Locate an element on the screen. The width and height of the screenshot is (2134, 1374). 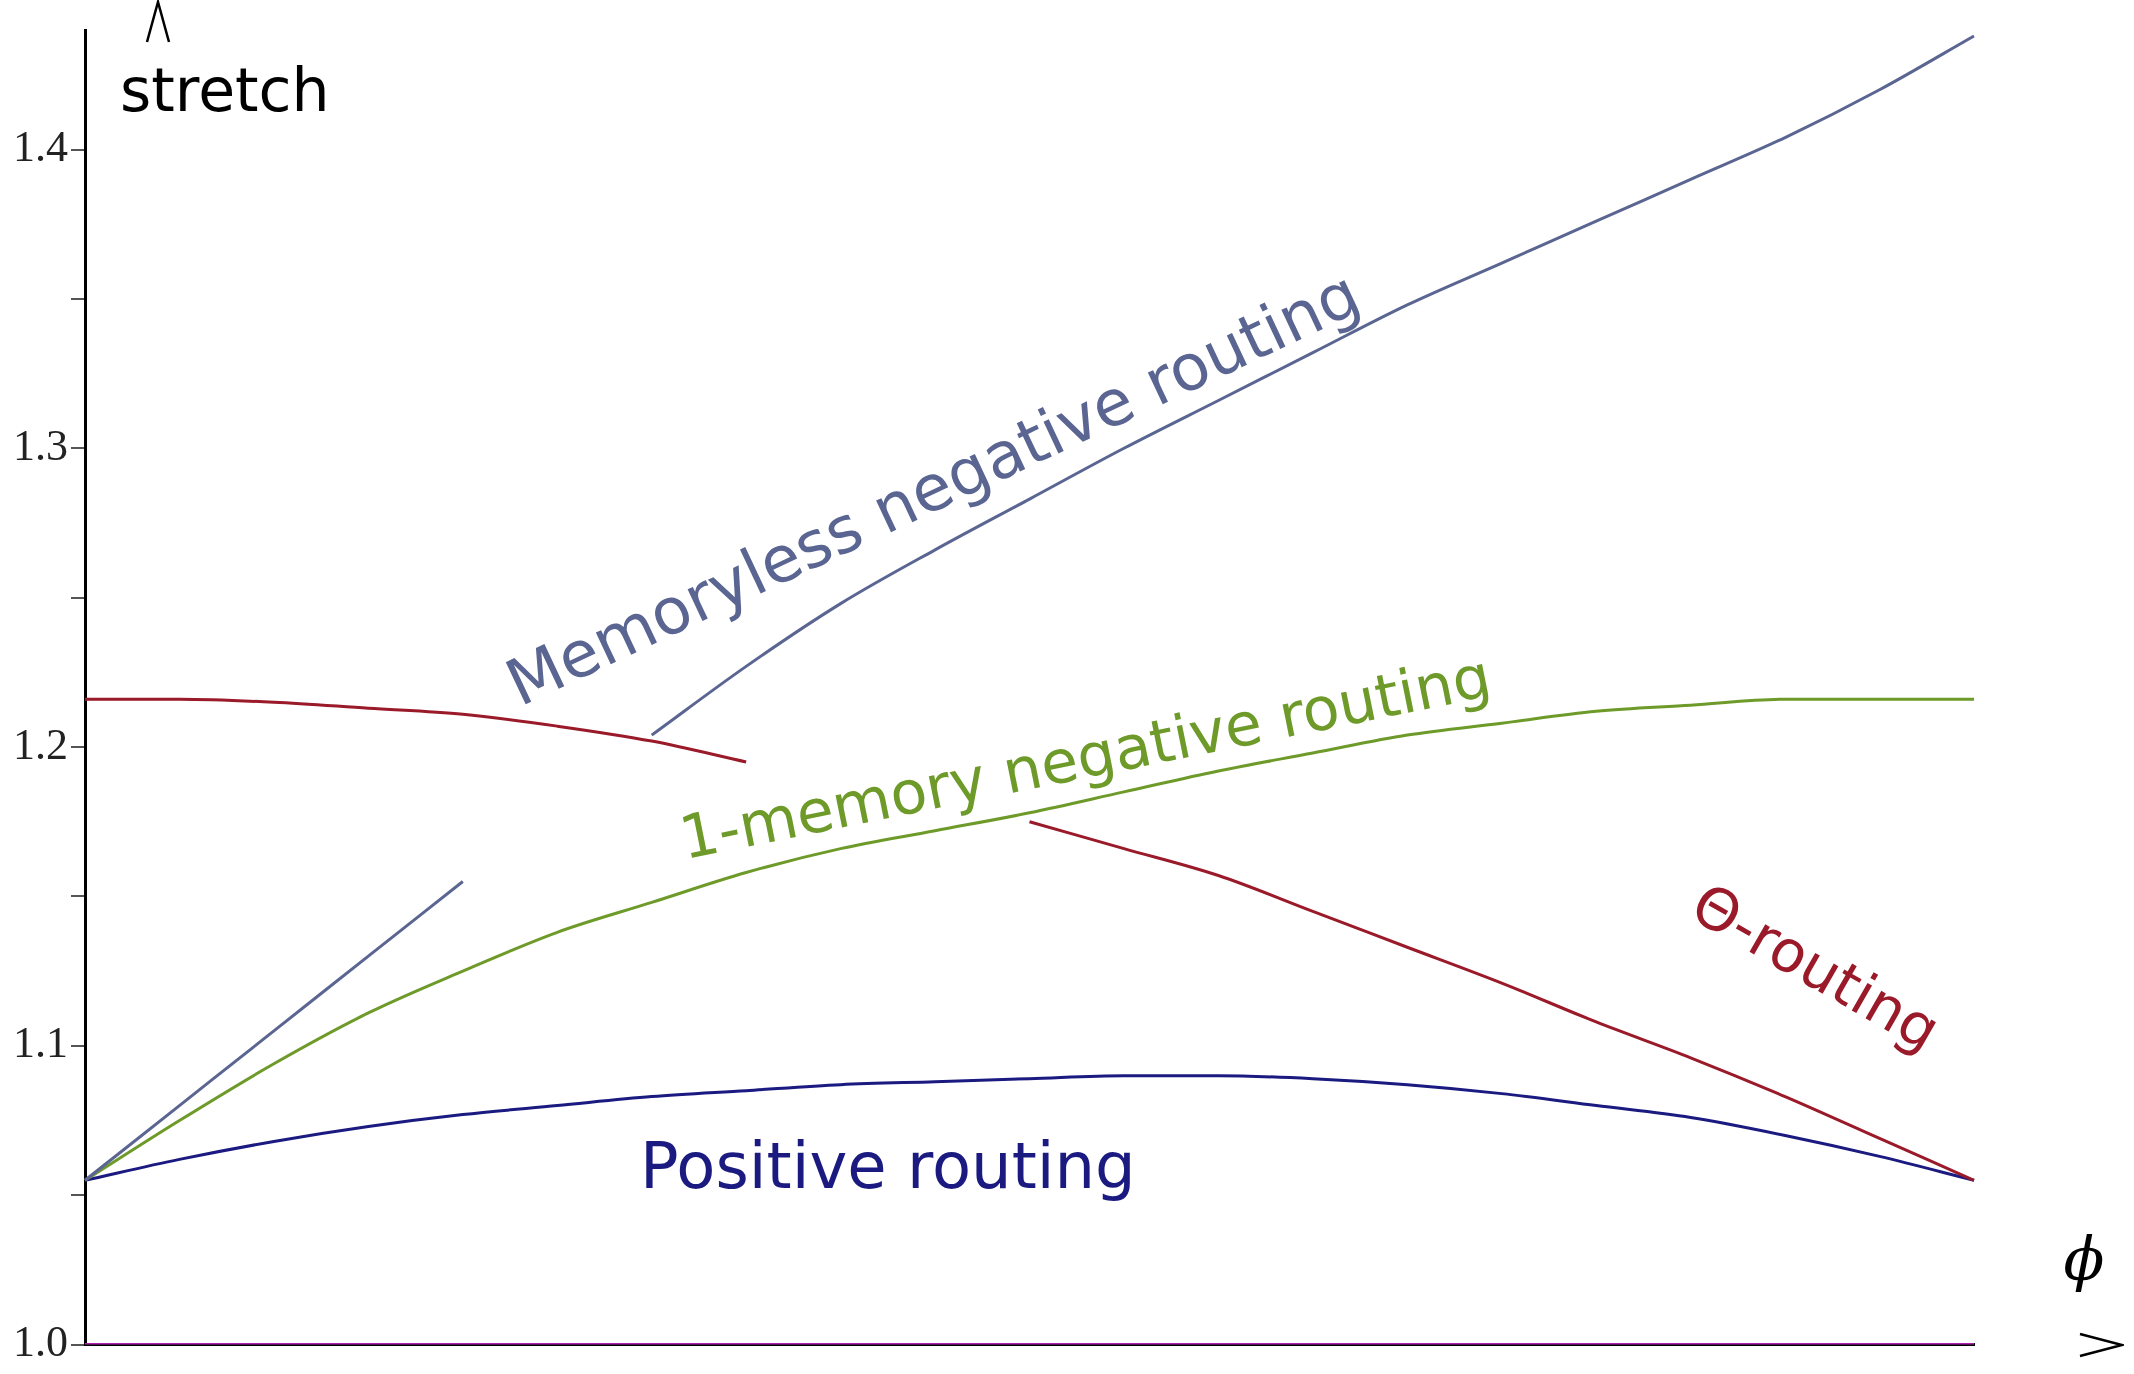
y-tick-label: 1.0 is located at coordinates (40, 1342).